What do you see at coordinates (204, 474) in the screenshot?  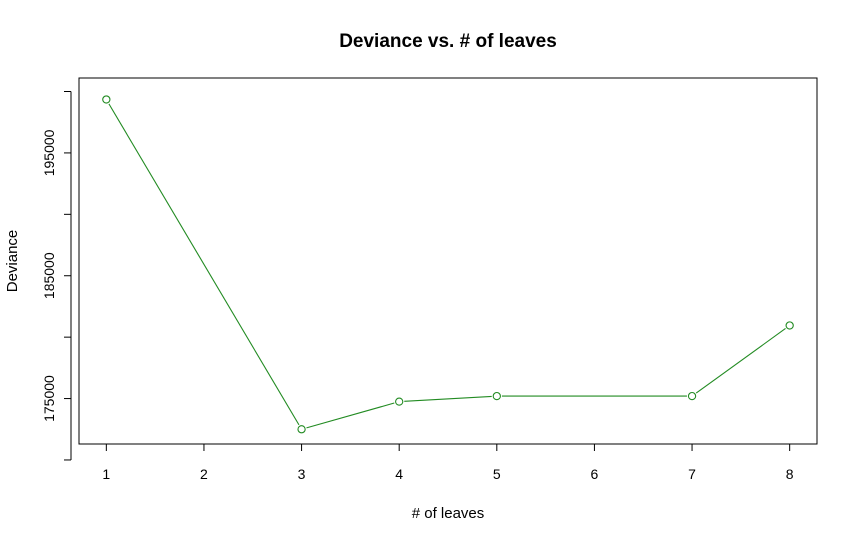 I see `x-tick-label: 2` at bounding box center [204, 474].